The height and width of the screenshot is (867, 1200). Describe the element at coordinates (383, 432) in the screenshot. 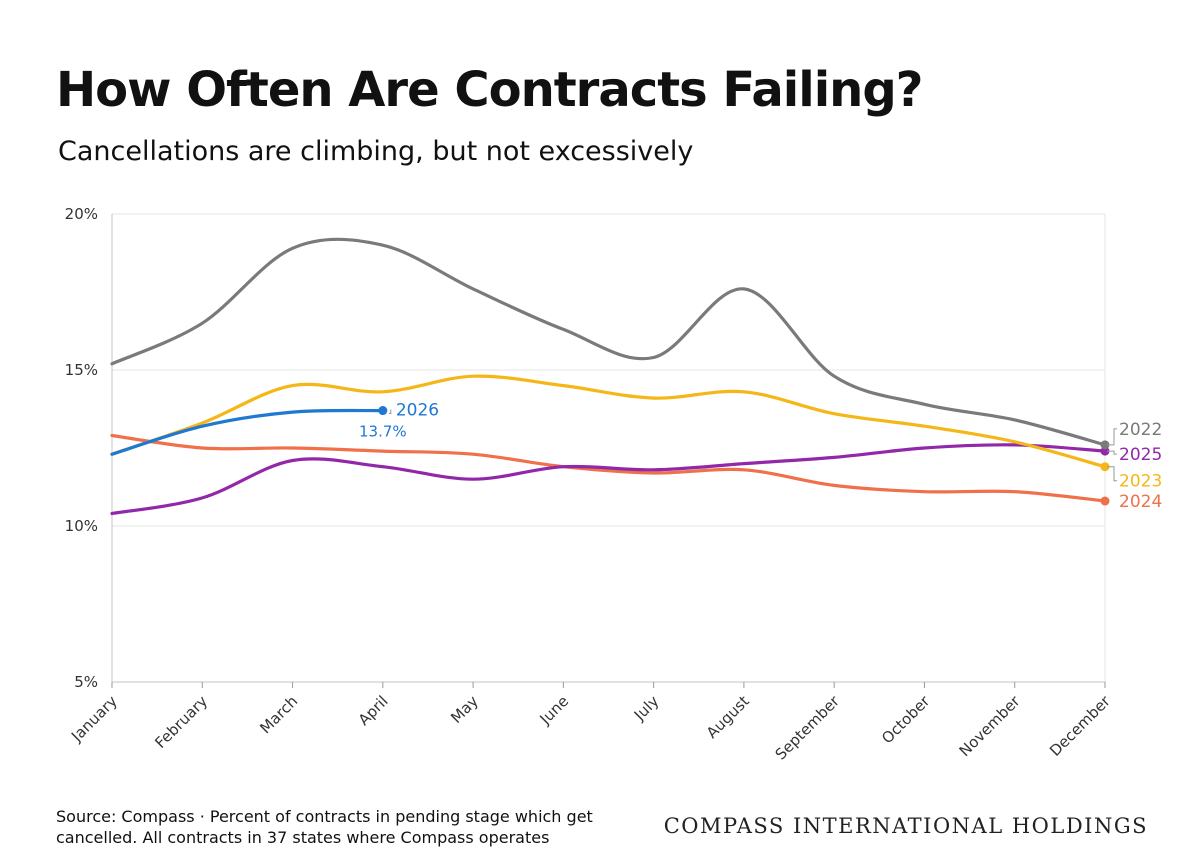

I see `data-label-2026-april: 13.7%` at that location.